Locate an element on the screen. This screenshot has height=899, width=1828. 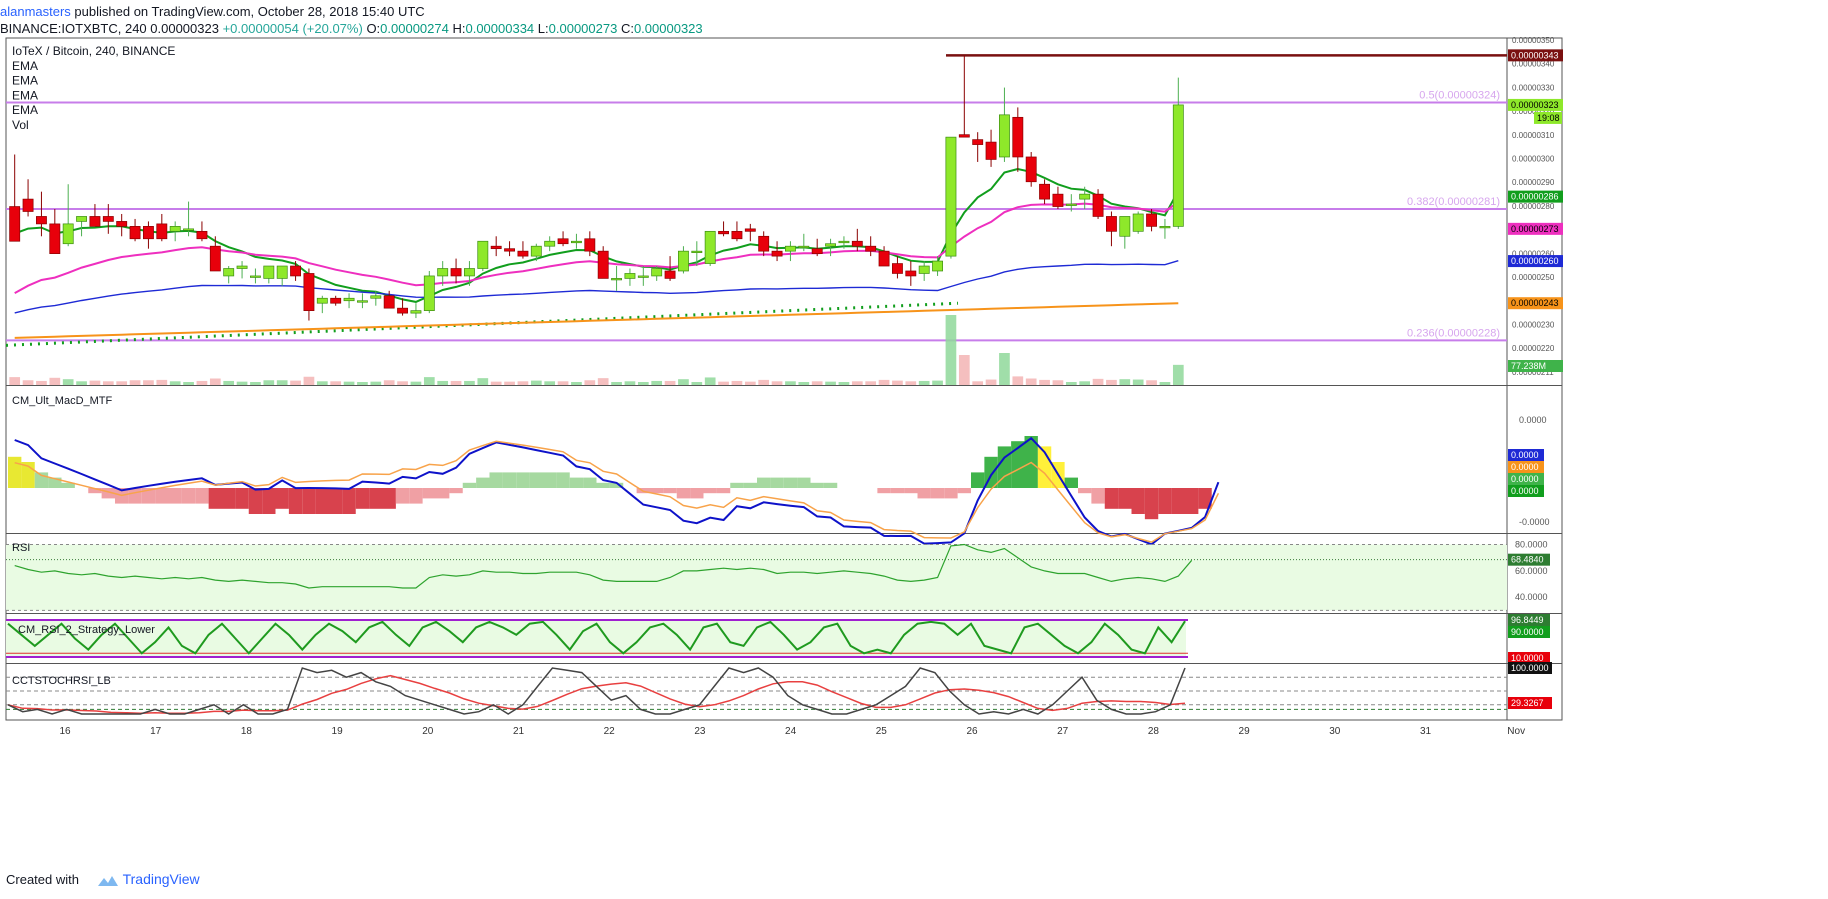
legend-item: Vol is located at coordinates (20, 125).